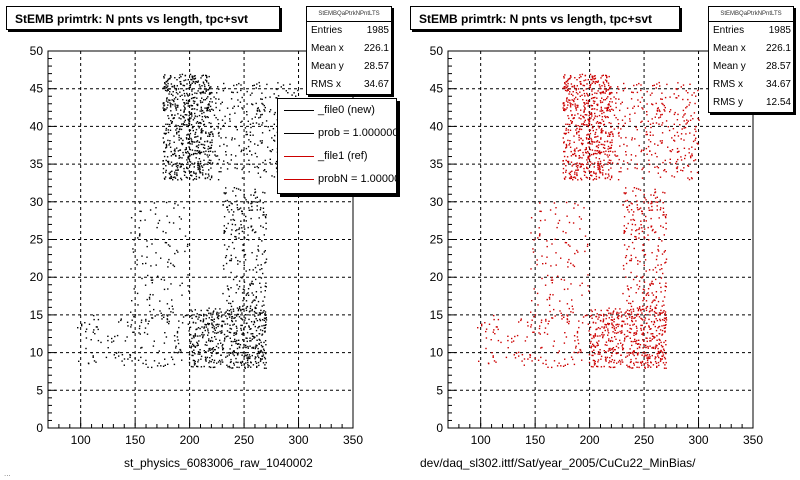  Describe the element at coordinates (327, 30) in the screenshot. I see `stat-label: Entries` at that location.